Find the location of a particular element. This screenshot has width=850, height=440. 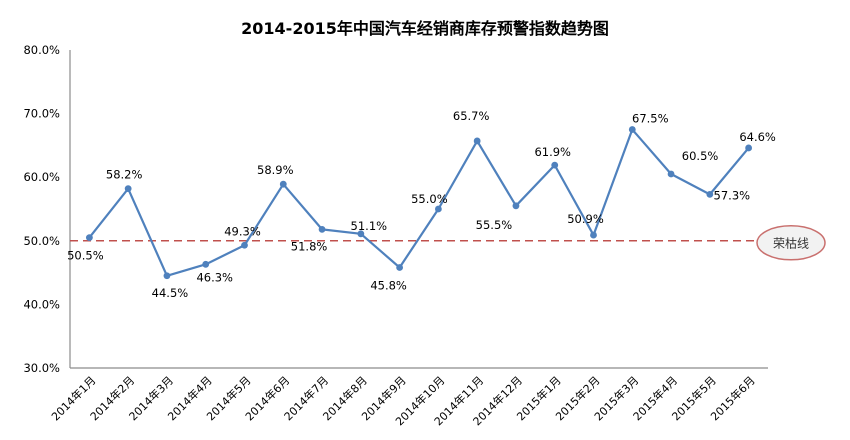

data-point-label: 65.7% is located at coordinates (471, 116).